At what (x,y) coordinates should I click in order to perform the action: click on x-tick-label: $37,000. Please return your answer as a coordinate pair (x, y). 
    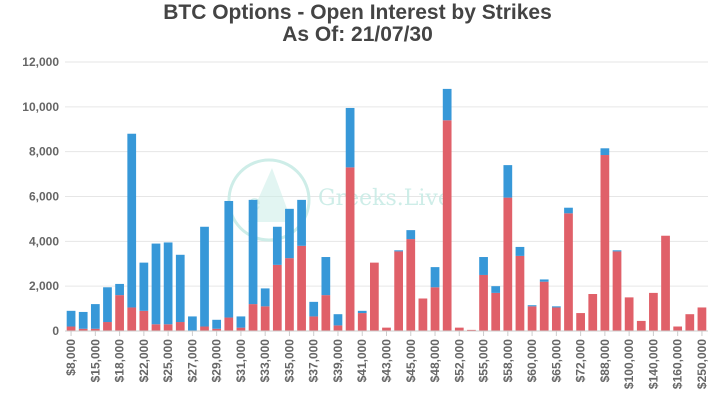
    Looking at the image, I should click on (314, 361).